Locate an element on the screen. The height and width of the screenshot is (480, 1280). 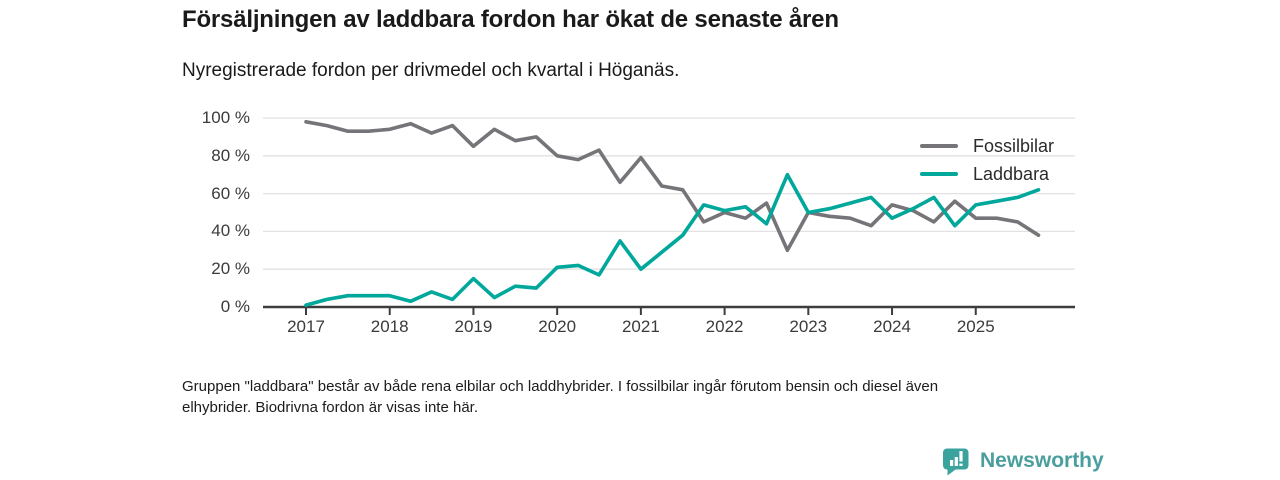
legend-item-fossilbilar: Fossilbilar is located at coordinates (987, 146).